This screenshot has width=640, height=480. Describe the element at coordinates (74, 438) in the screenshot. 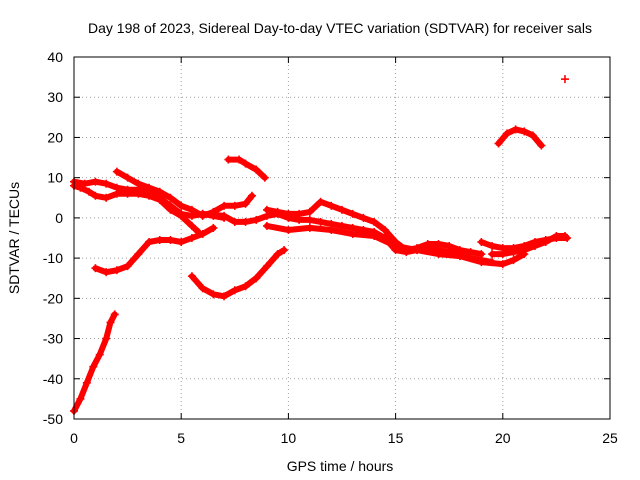

I see `x-tick-label: 0` at that location.